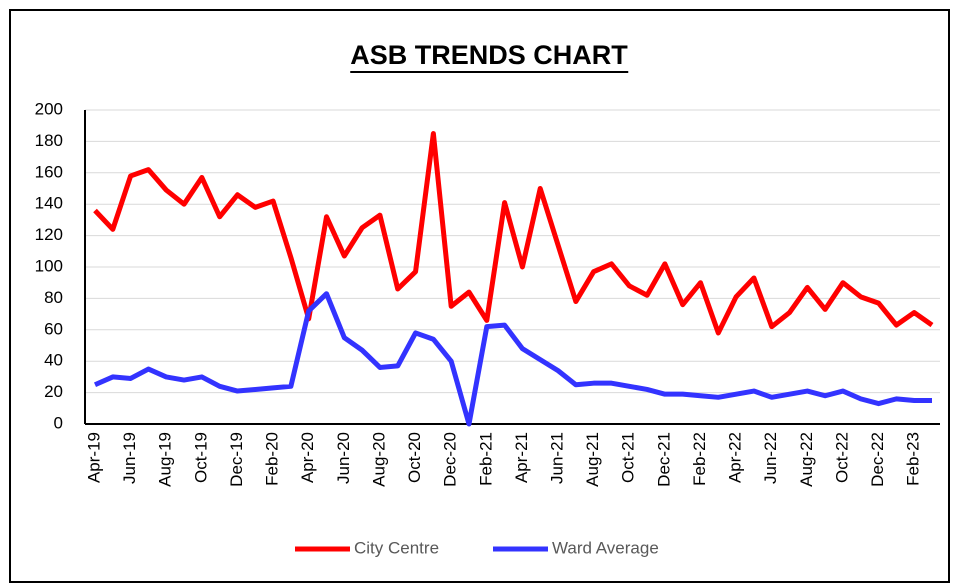 The height and width of the screenshot is (588, 958). What do you see at coordinates (49, 108) in the screenshot?
I see `y-tick-label: 200` at bounding box center [49, 108].